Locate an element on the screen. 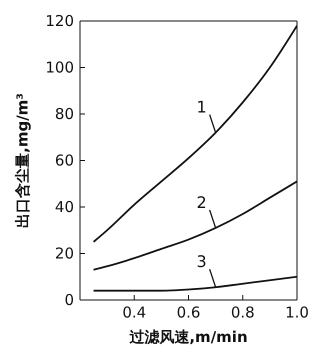 This screenshot has width=324, height=360. series-label: 2 is located at coordinates (201, 202).